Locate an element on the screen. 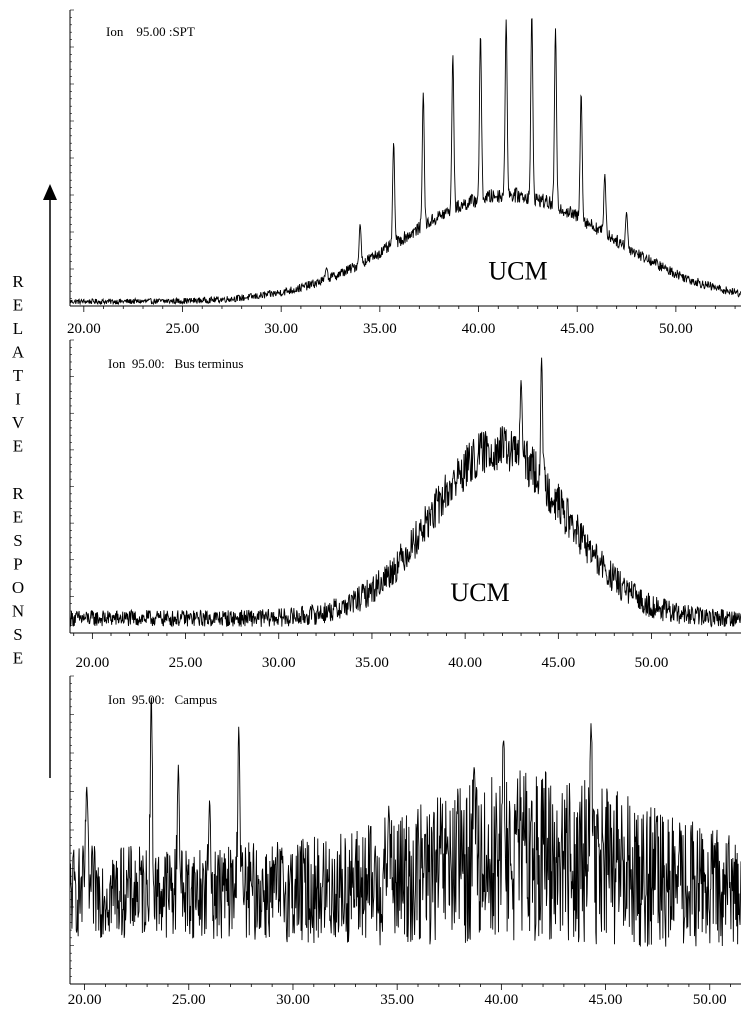  panel-title: Ion 95.00: Bus terminus is located at coordinates (175, 363).